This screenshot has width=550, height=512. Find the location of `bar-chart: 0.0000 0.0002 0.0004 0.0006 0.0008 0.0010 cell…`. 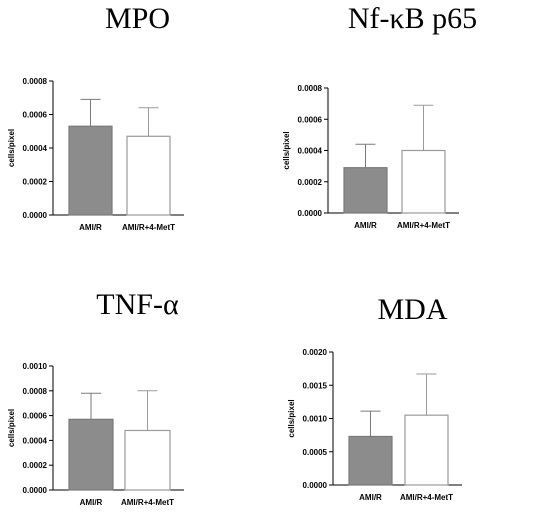

bar-chart: 0.0000 0.0002 0.0004 0.0006 0.0008 0.0010 cell… is located at coordinates (95, 434).